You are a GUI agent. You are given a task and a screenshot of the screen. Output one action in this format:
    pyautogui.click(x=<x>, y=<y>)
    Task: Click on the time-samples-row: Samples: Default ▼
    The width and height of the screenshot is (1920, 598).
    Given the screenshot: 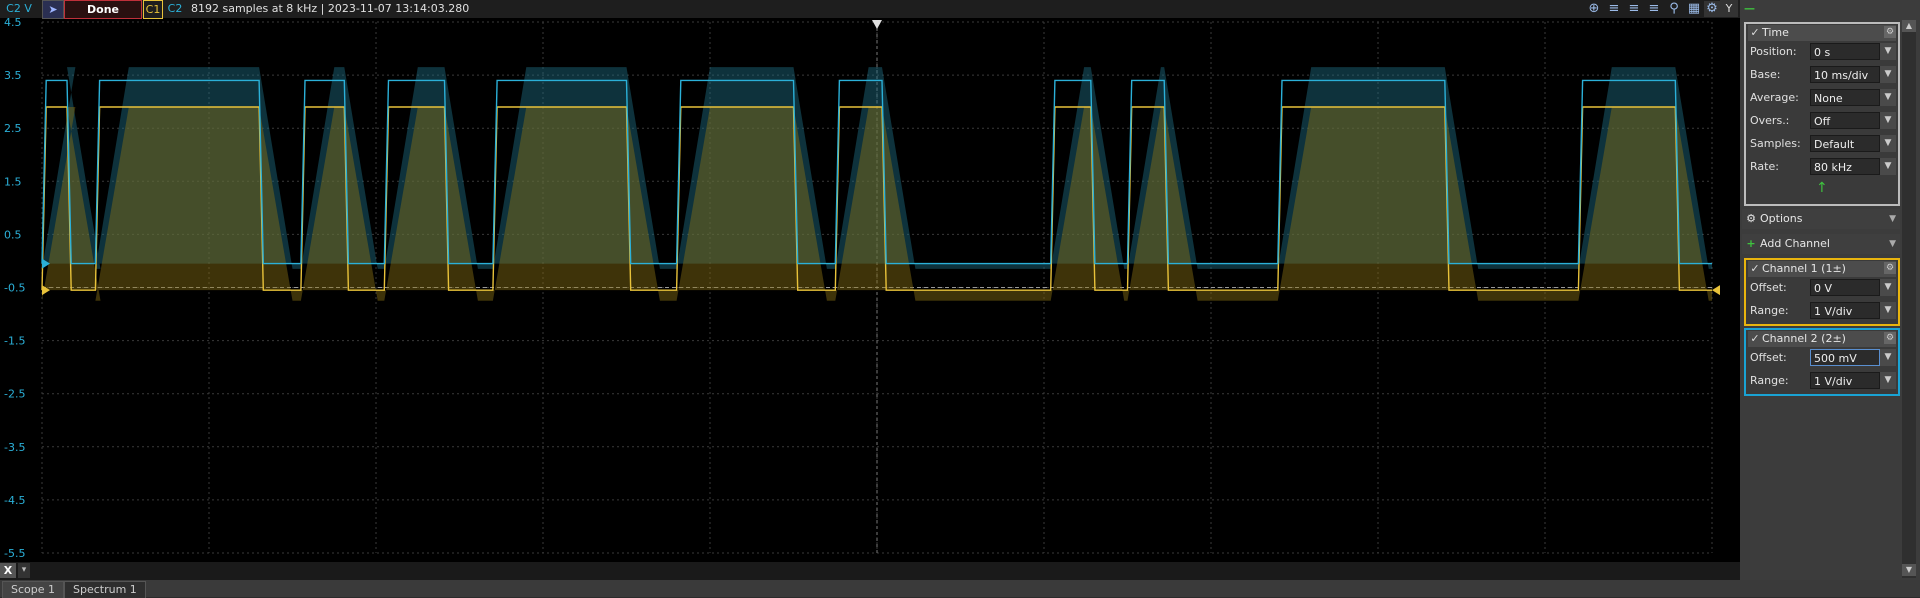 What is the action you would take?
    pyautogui.click(x=1822, y=144)
    